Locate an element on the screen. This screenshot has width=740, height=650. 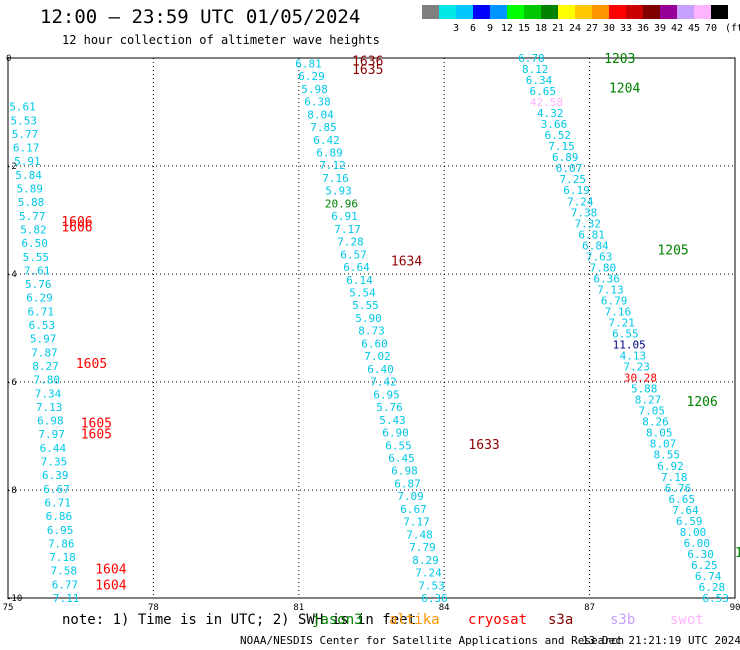
chart-title: 12:00 — 23:59 UTC 01/05/2024 is located at coordinates (200, 17).